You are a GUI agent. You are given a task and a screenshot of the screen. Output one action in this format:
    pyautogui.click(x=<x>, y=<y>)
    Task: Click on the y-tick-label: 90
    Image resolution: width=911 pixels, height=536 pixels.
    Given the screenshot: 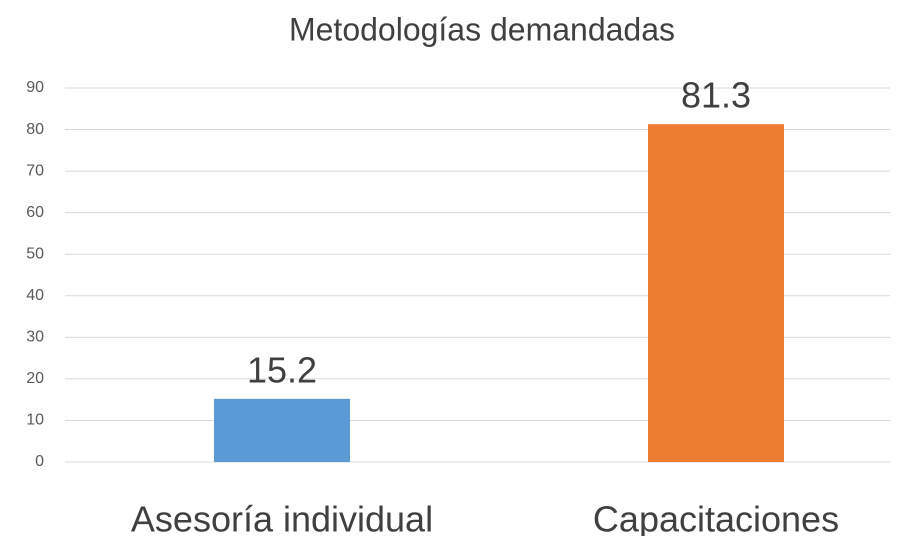 What is the action you would take?
    pyautogui.click(x=35, y=87)
    